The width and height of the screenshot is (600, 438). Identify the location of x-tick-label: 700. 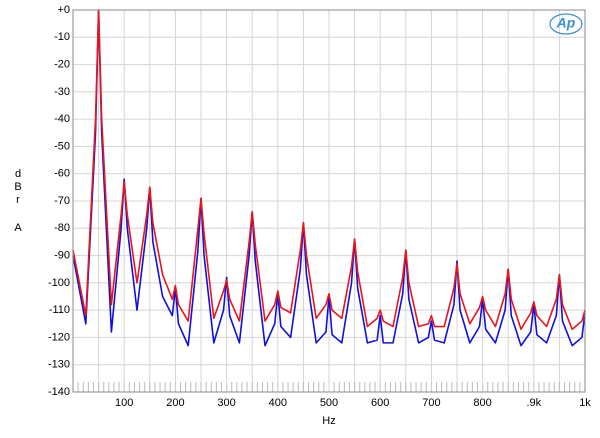
(431, 403).